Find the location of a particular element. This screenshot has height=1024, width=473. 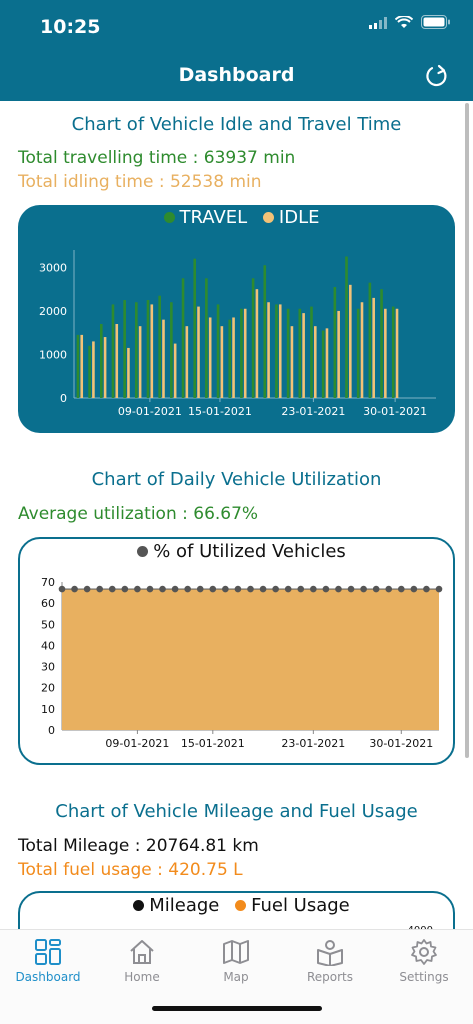

legend-travel-label: TRAVEL is located at coordinates (213, 217).